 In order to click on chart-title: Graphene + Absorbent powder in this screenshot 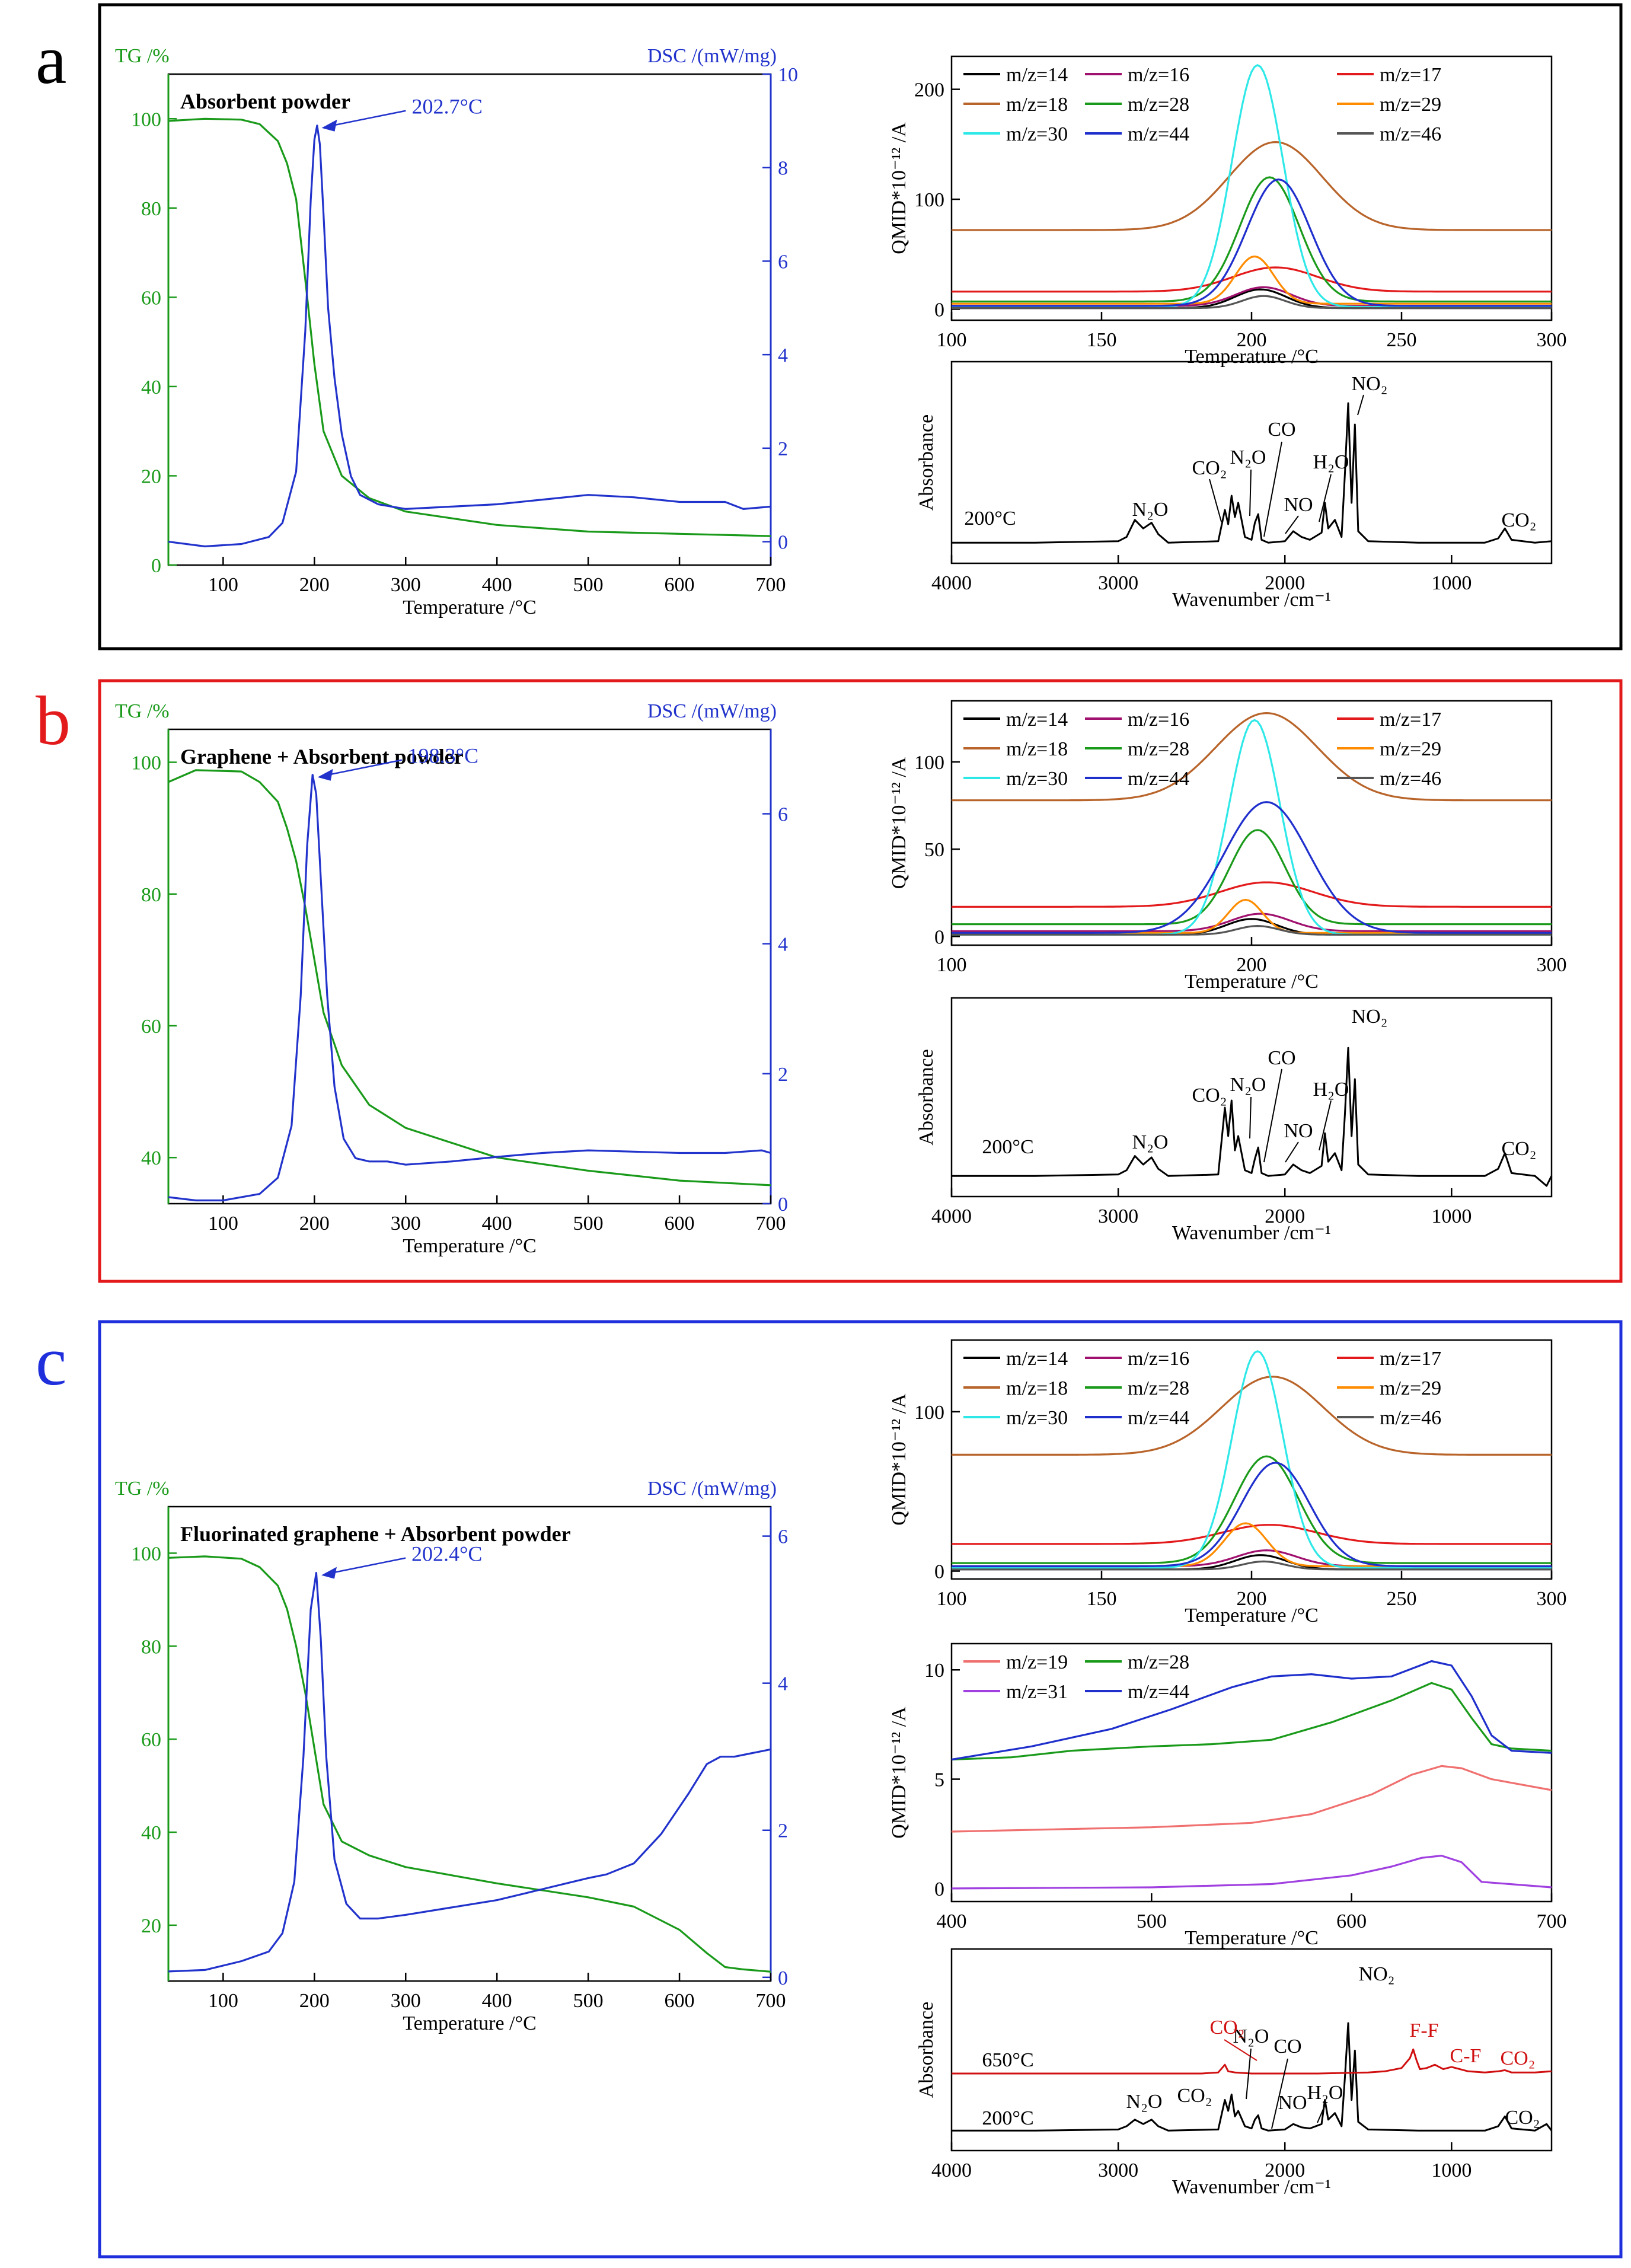, I will do `click(322, 756)`.